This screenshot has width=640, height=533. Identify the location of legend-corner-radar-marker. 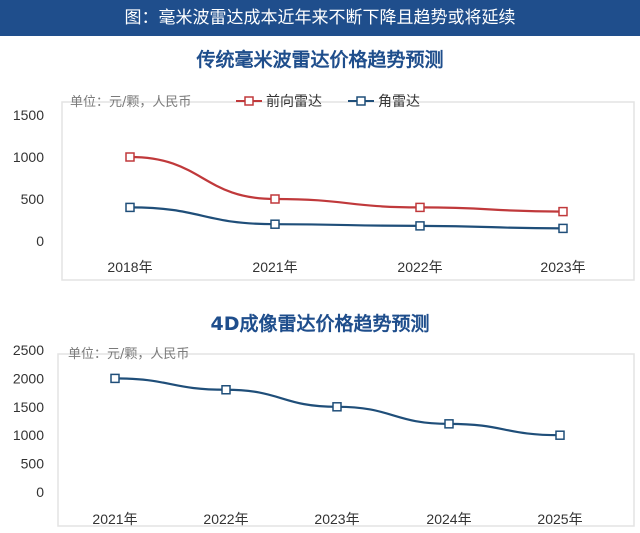
(361, 101).